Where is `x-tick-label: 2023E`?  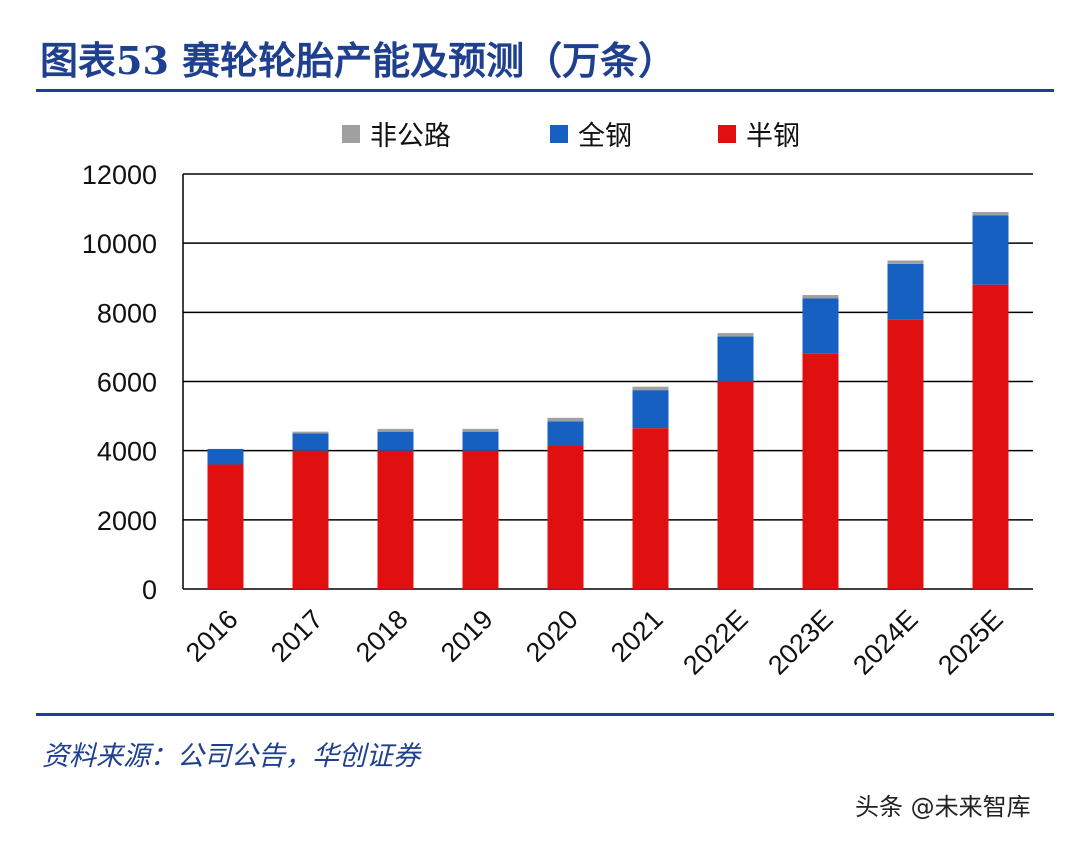
x-tick-label: 2023E is located at coordinates (800, 642).